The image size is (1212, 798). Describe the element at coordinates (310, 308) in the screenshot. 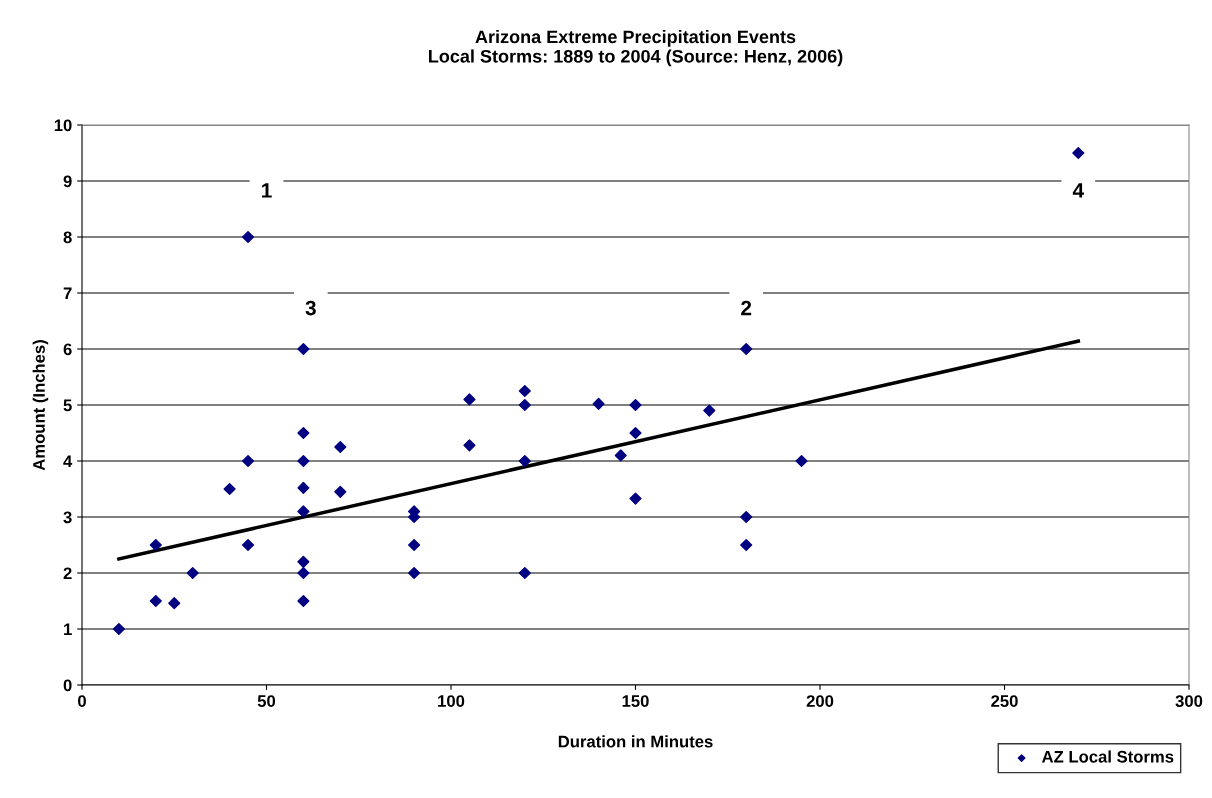

I see `annotation: 3` at that location.